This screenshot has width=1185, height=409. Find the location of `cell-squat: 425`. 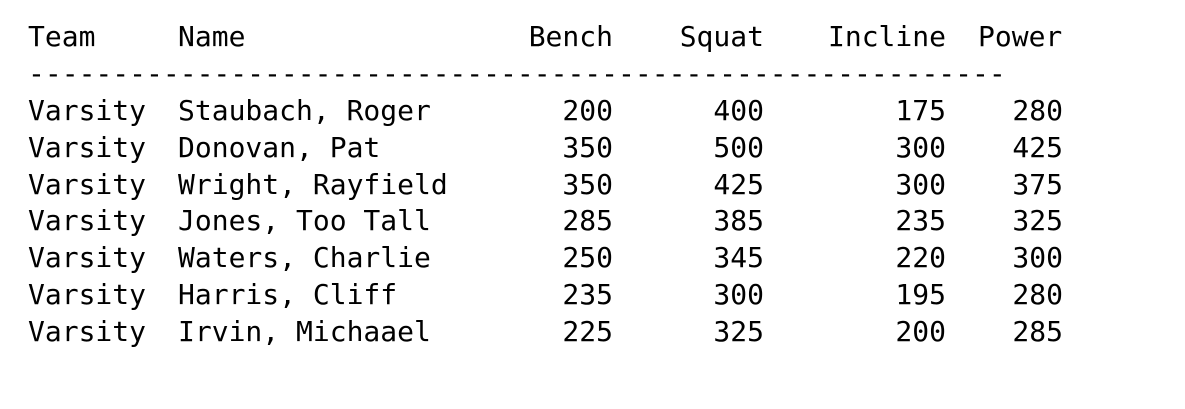

cell-squat: 425 is located at coordinates (738, 184).